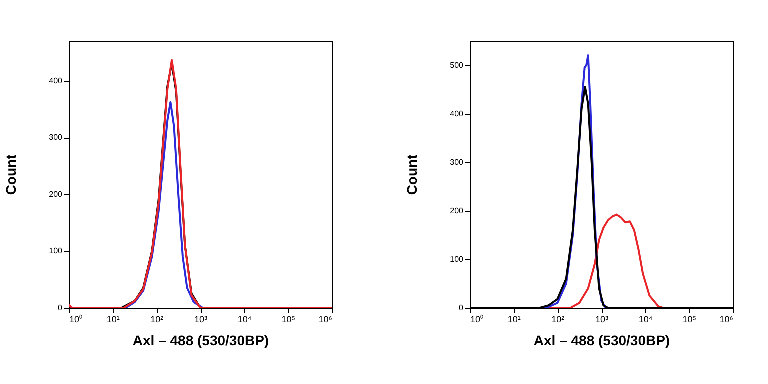 The height and width of the screenshot is (384, 768). I want to click on y-tick-label: 500, so click(457, 65).